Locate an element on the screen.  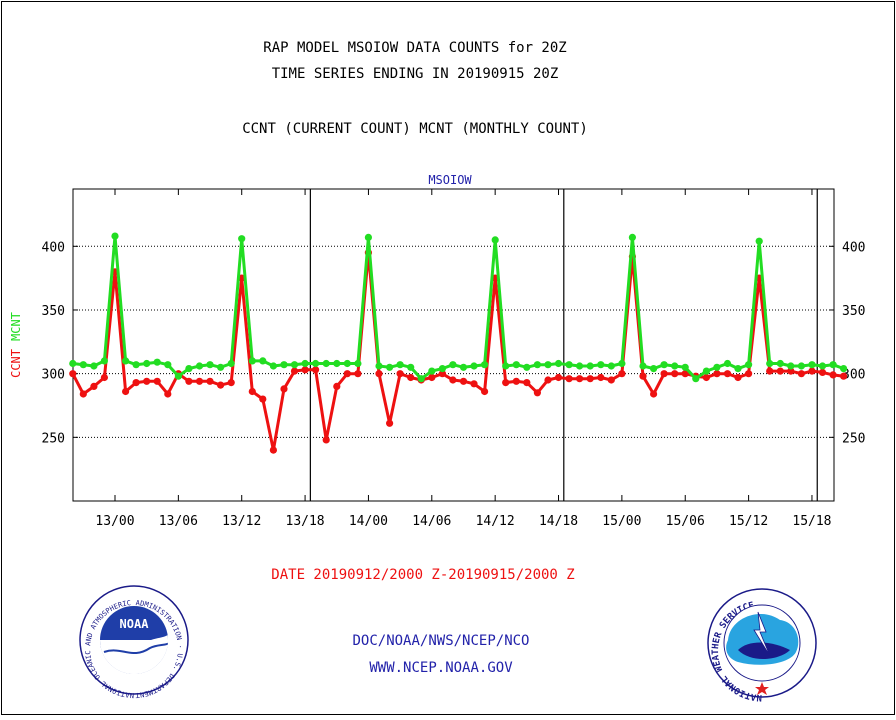
y-axis-label: CCNT MCNT is located at coordinates (16, 345).